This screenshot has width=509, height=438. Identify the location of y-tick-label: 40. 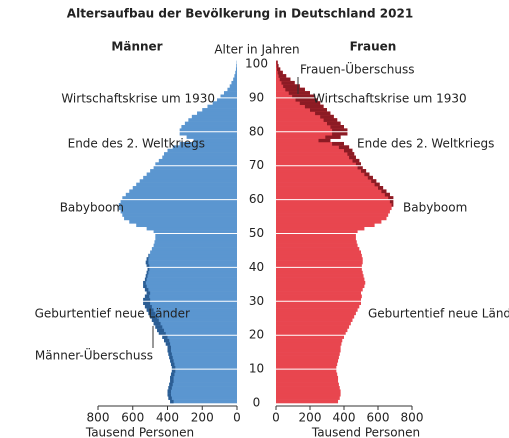
(256, 267).